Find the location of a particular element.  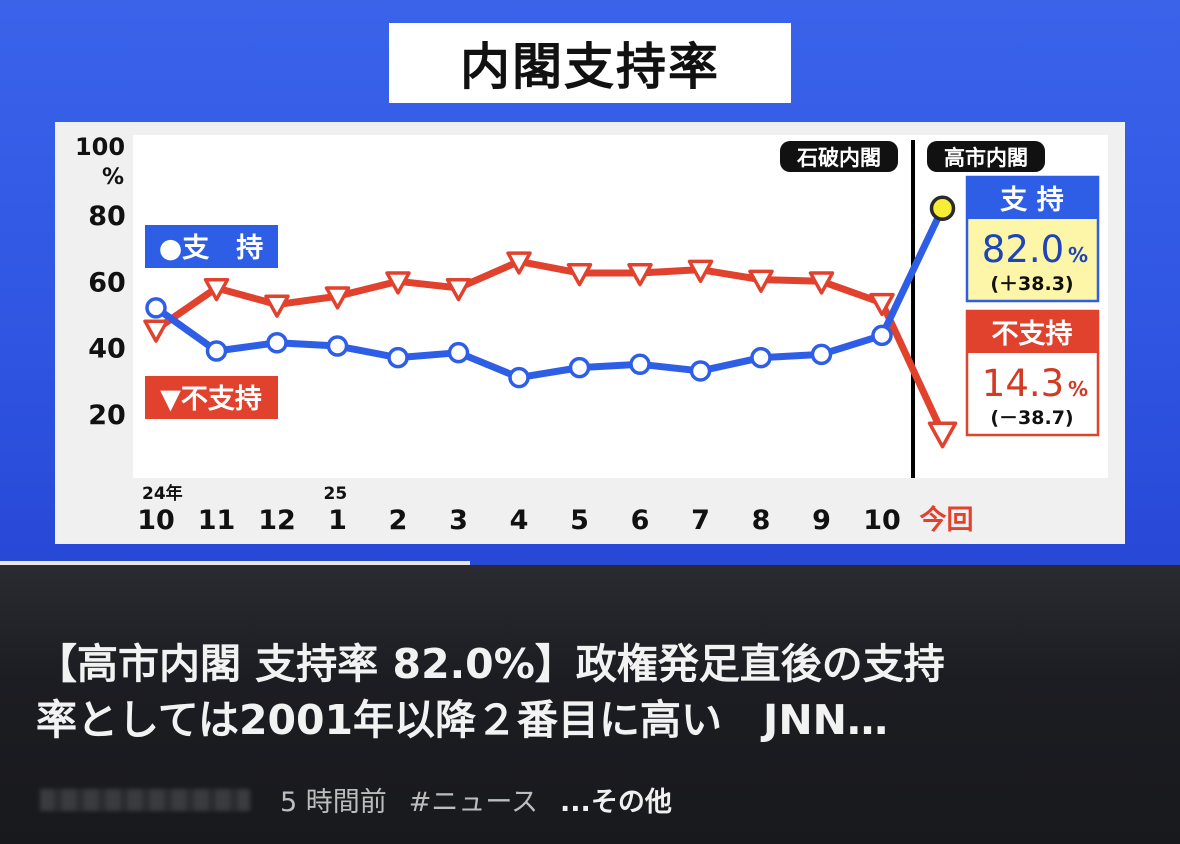

x-tick-label: 2 is located at coordinates (398, 520).